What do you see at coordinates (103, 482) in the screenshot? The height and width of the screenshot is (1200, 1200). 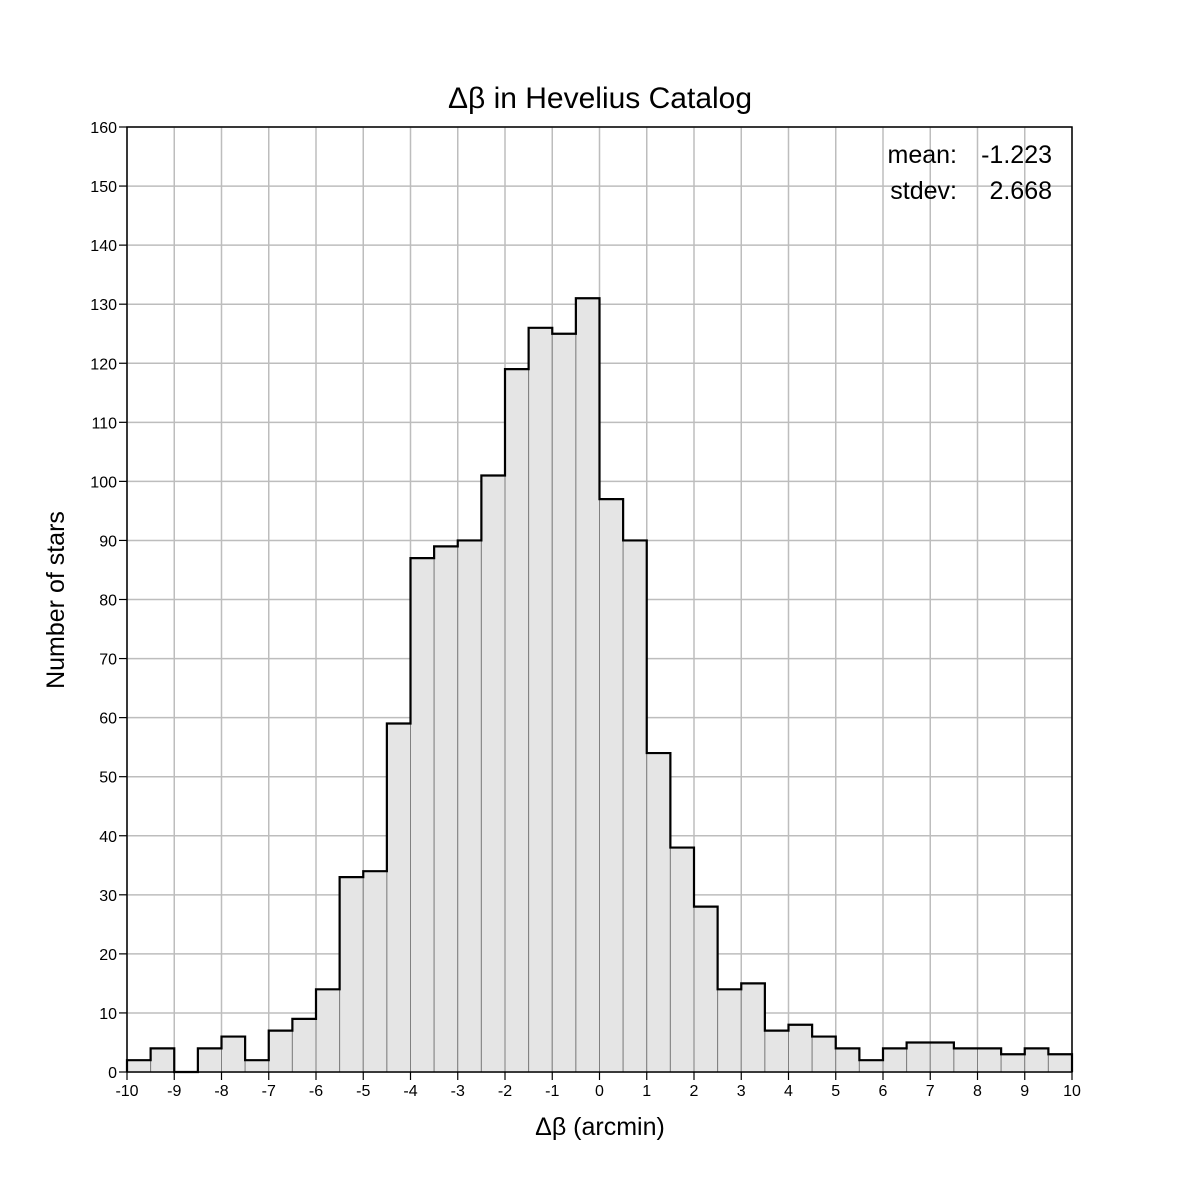 I see `y-tick-label: 100` at bounding box center [103, 482].